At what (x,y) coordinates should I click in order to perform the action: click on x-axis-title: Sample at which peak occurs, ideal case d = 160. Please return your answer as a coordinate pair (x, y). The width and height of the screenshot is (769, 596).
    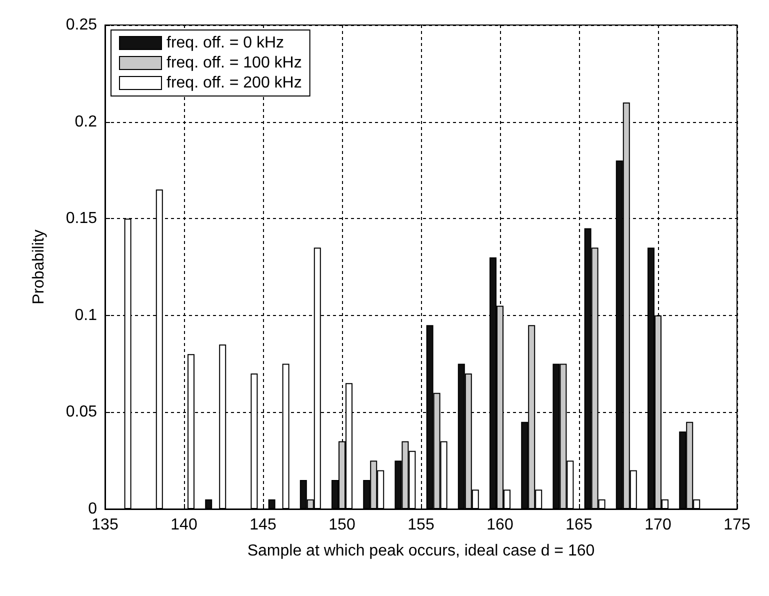
    Looking at the image, I should click on (421, 551).